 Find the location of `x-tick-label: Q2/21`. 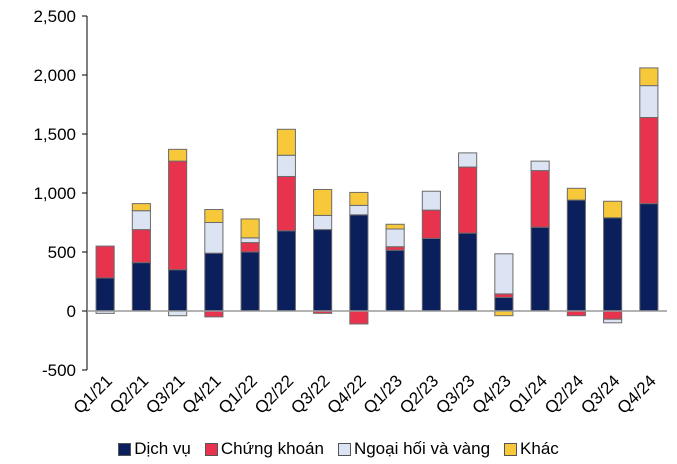

x-tick-label: Q2/21 is located at coordinates (129, 394).